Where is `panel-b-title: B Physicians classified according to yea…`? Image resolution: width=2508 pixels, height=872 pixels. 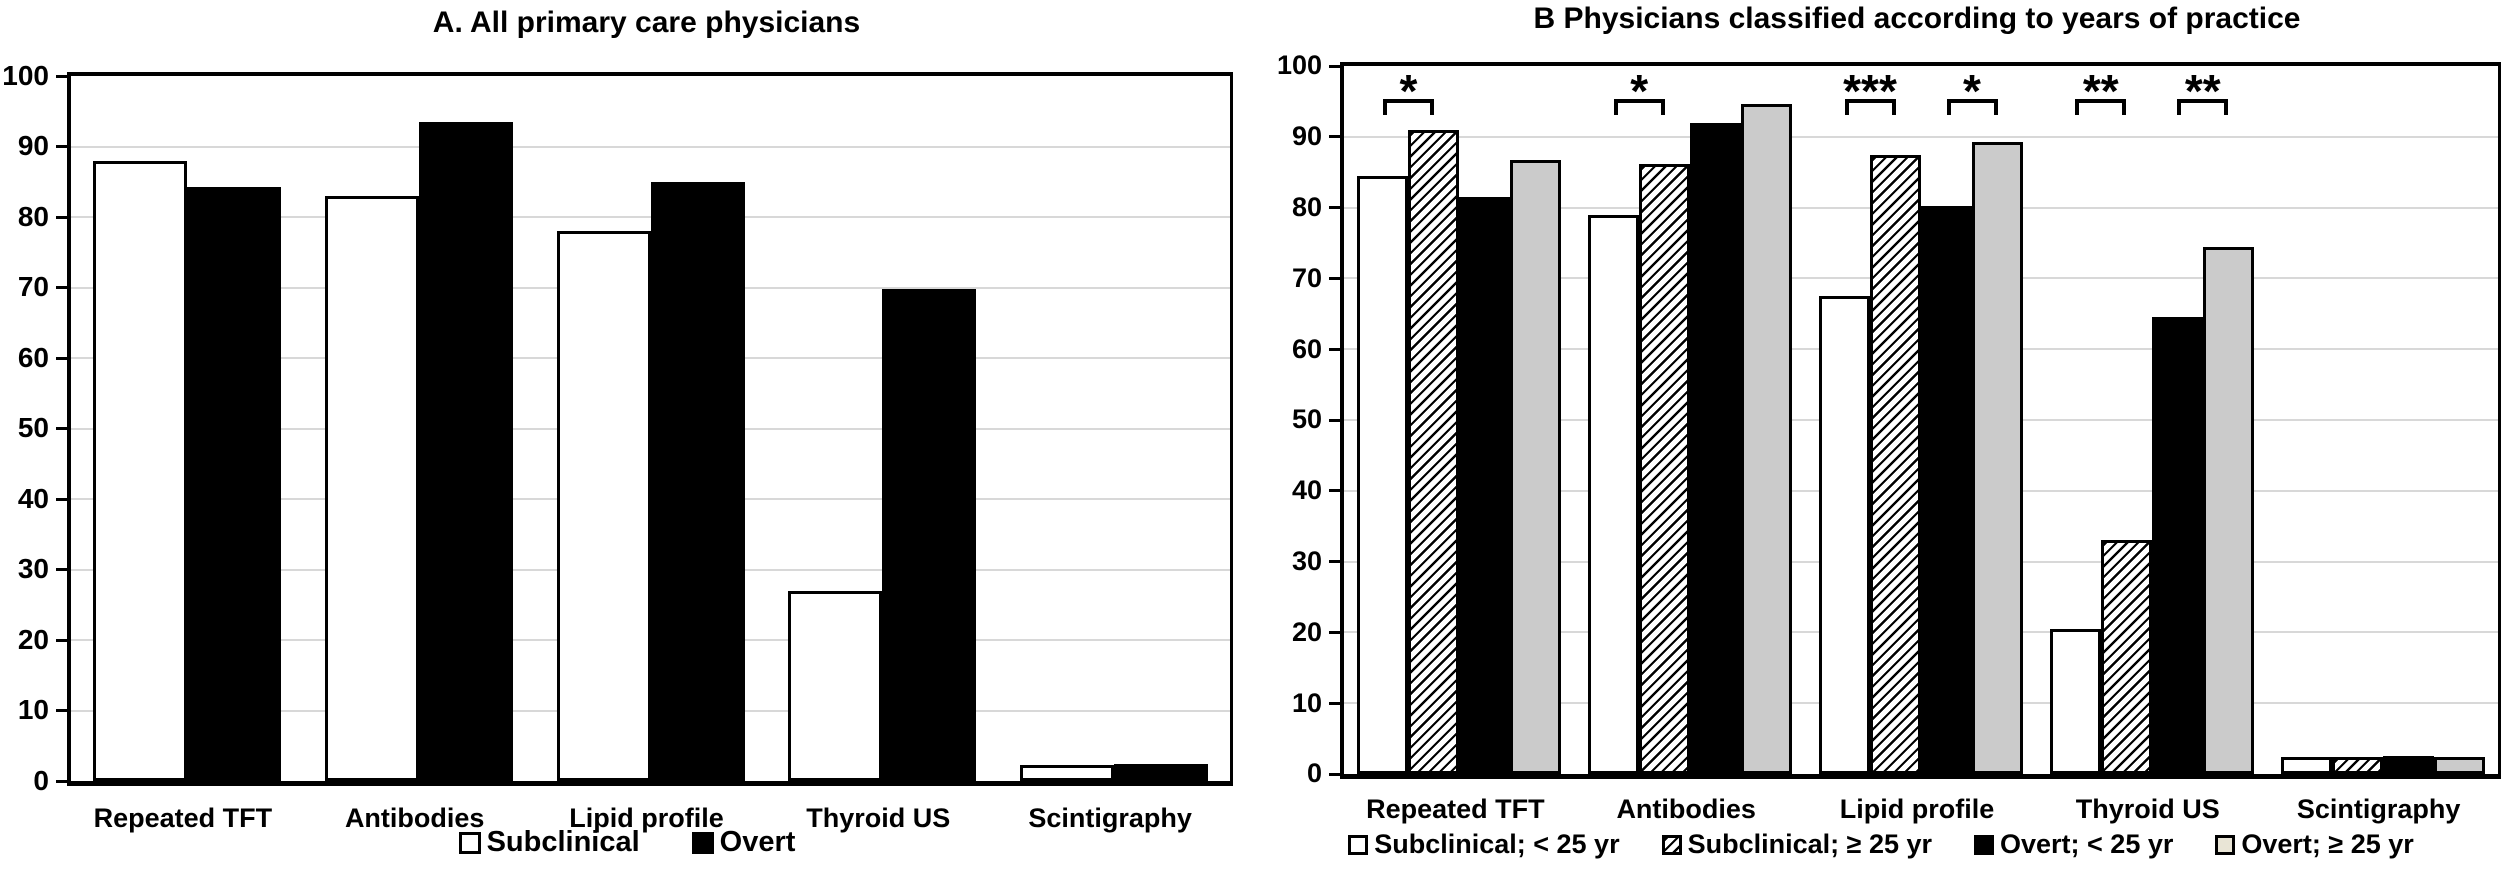 panel-b-title: B Physicians classified according to yea… is located at coordinates (1917, 18).